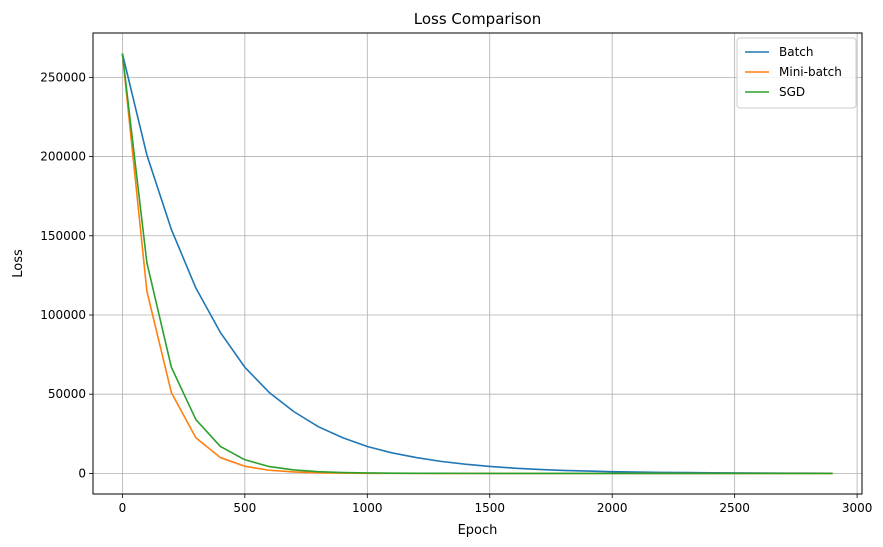 The image size is (883, 547). What do you see at coordinates (123, 508) in the screenshot?
I see `x-tick-label: 0` at bounding box center [123, 508].